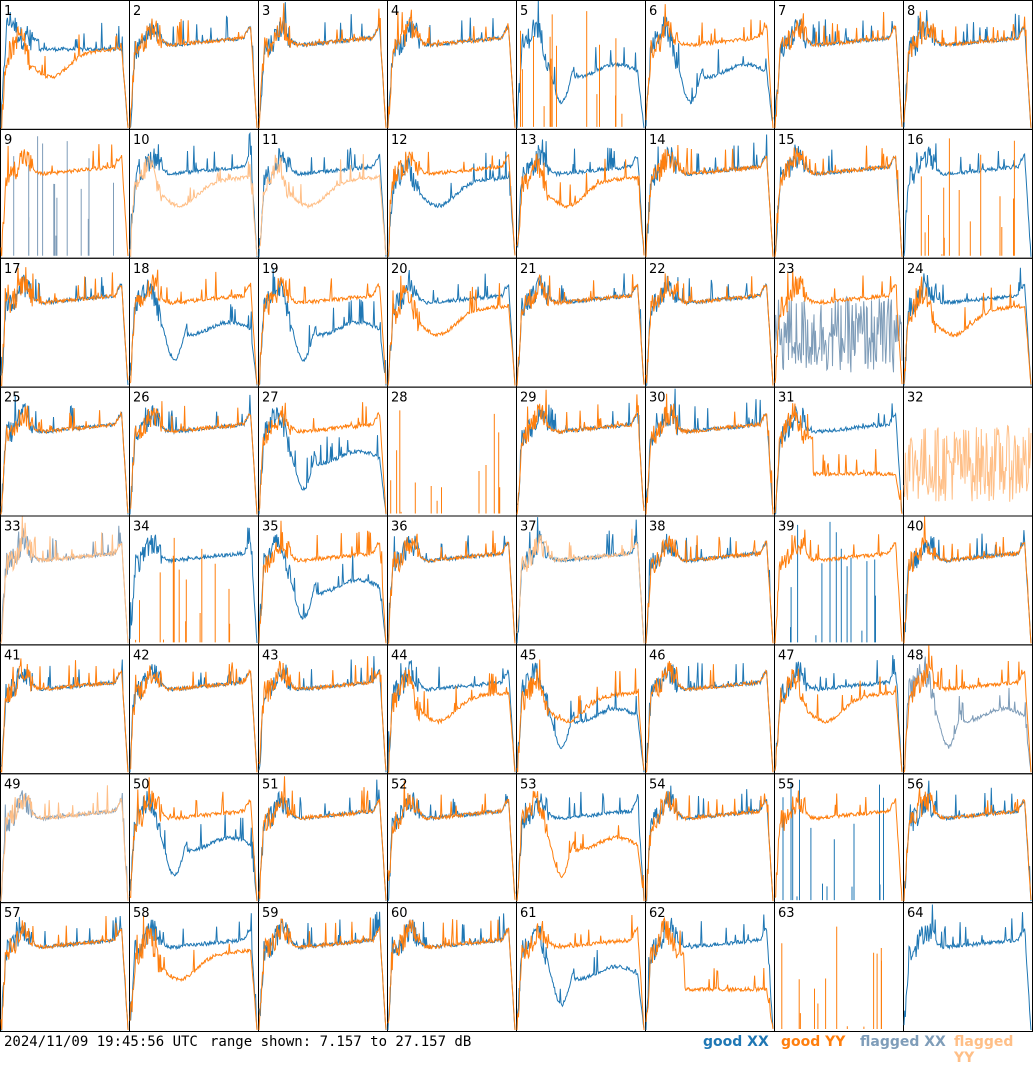 This screenshot has width=1033, height=1066. Describe the element at coordinates (141, 784) in the screenshot. I see `panel-label: 50` at that location.